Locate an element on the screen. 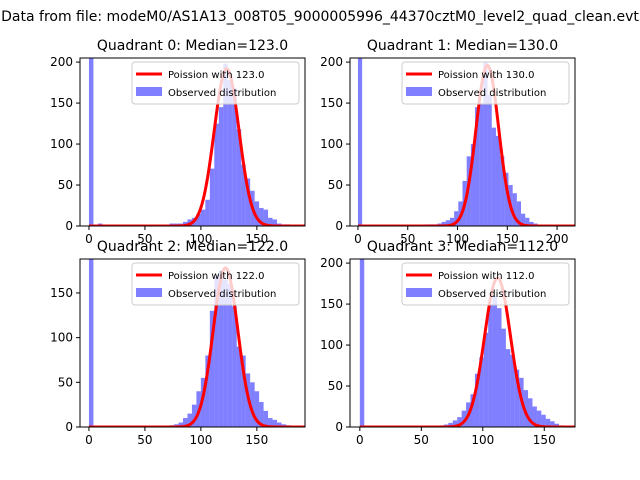 The image size is (640, 480). legend: Poission with 112.0 Observed distribution is located at coordinates (485, 284).